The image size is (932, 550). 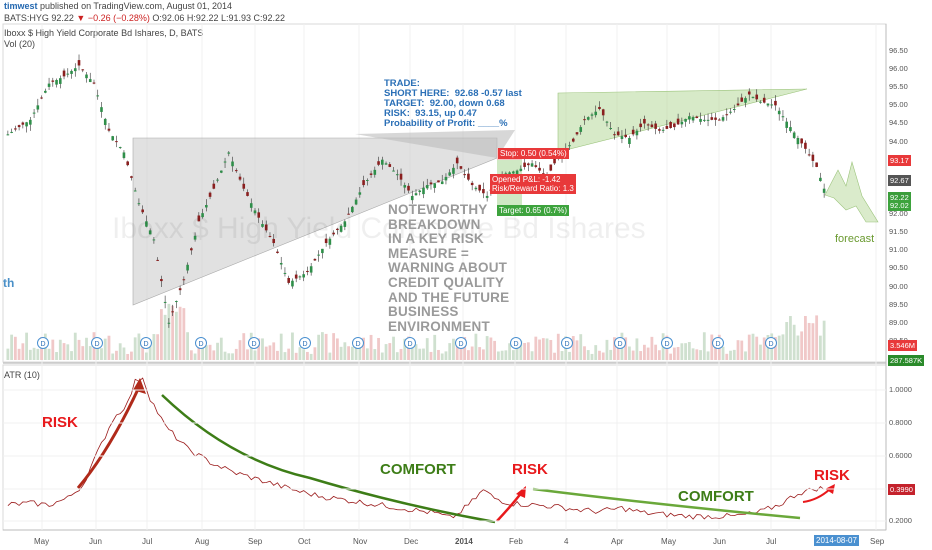 I want to click on volume-avg-tag: 287.587K, so click(x=906, y=360).